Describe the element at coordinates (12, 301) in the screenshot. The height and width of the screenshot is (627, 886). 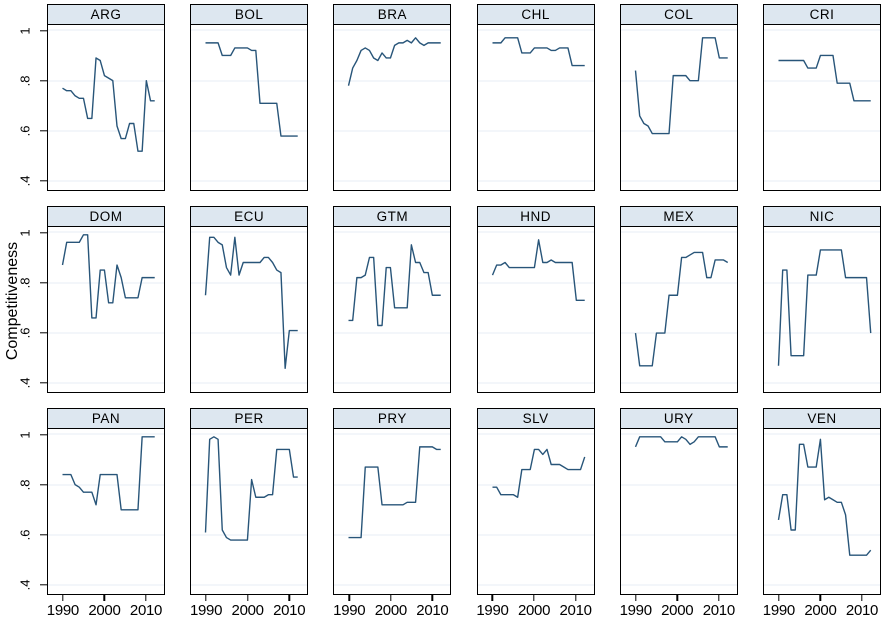
I see `y-axis-title: Competitiveness` at that location.